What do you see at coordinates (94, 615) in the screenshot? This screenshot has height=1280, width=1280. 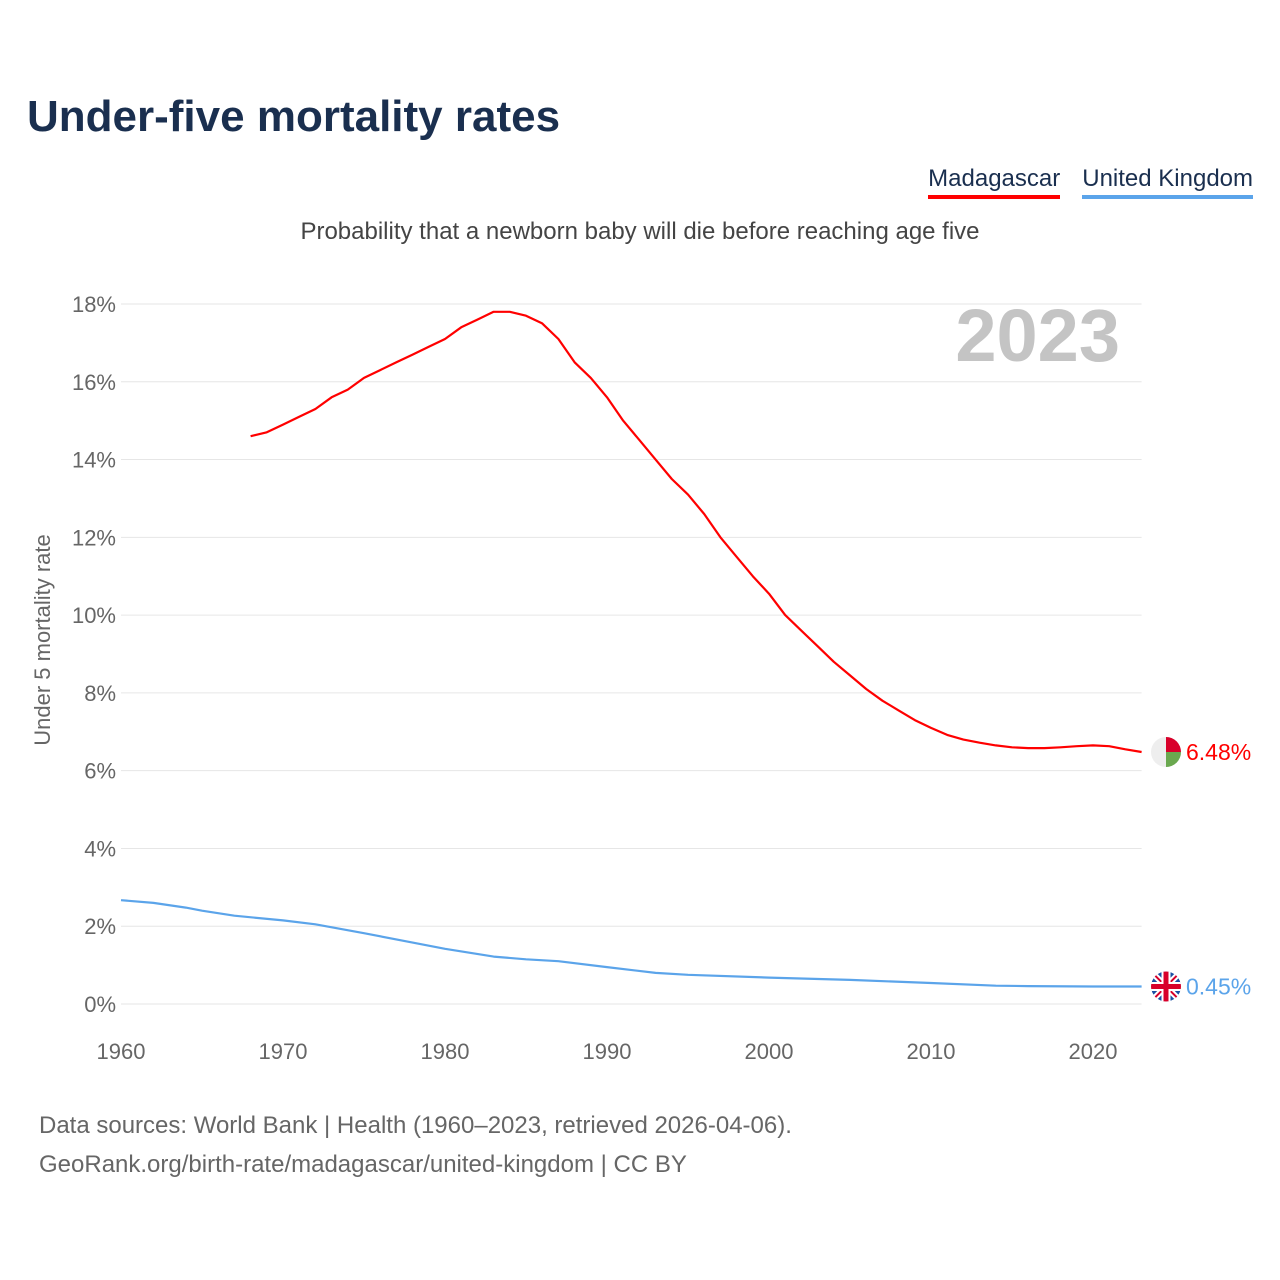 I see `y-tick-label: 10%` at bounding box center [94, 615].